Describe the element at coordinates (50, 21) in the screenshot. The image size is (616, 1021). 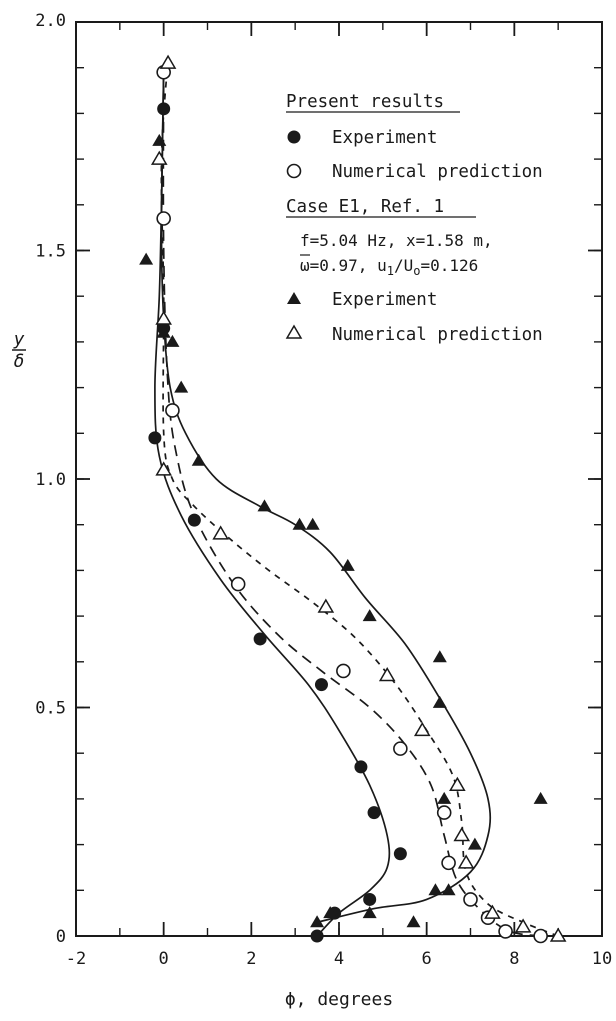
I see `y-tick-label: 2.0` at that location.